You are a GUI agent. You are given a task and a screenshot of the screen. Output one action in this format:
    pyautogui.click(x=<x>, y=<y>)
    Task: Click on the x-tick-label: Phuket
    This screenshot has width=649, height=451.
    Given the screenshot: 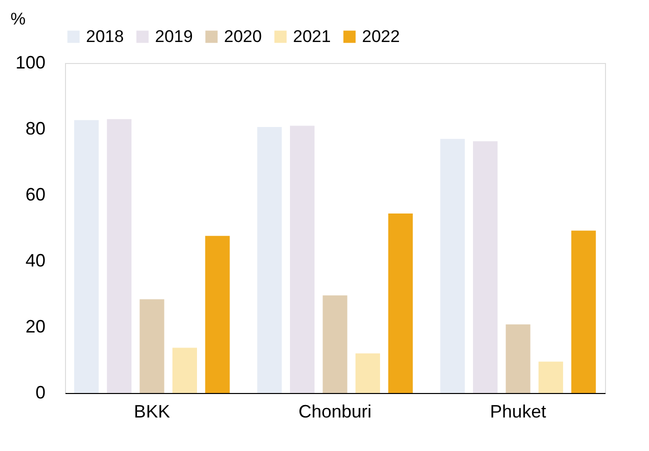 What is the action you would take?
    pyautogui.click(x=518, y=412)
    